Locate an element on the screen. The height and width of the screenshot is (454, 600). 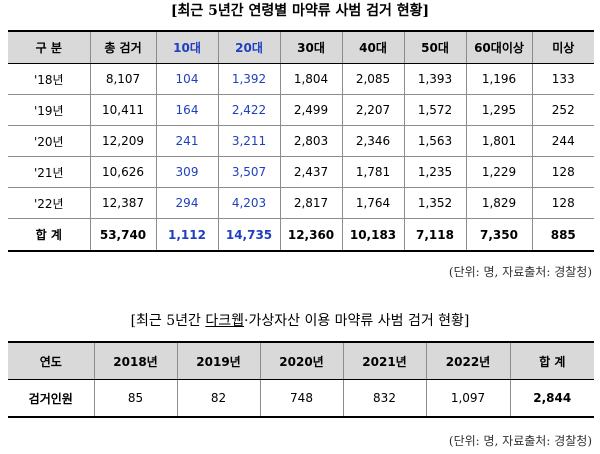
row-forties: 2,346 is located at coordinates (373, 141).